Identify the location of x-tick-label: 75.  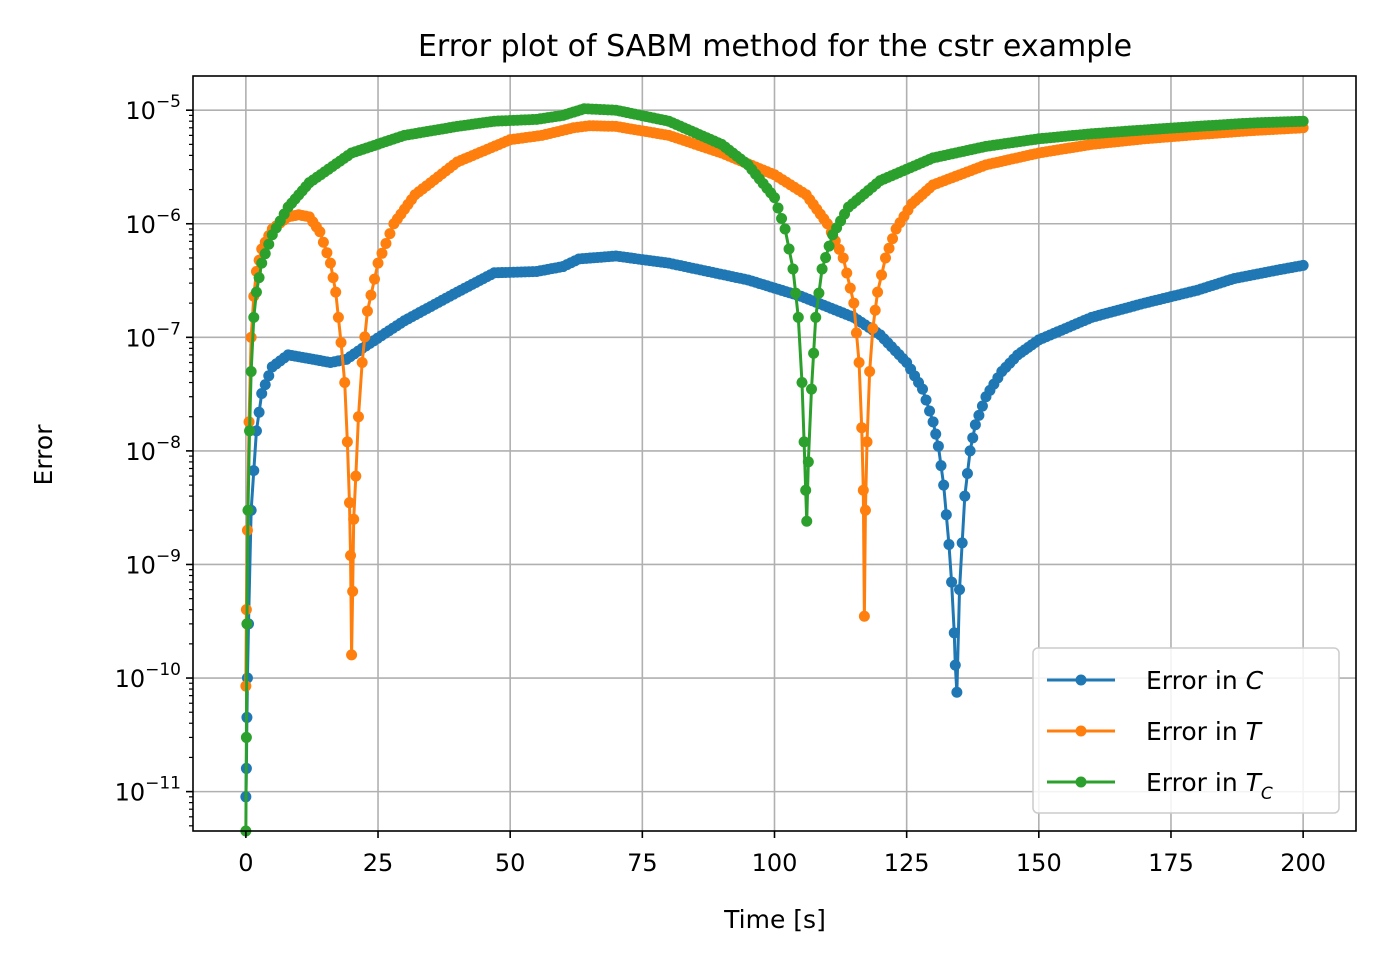
(642, 863).